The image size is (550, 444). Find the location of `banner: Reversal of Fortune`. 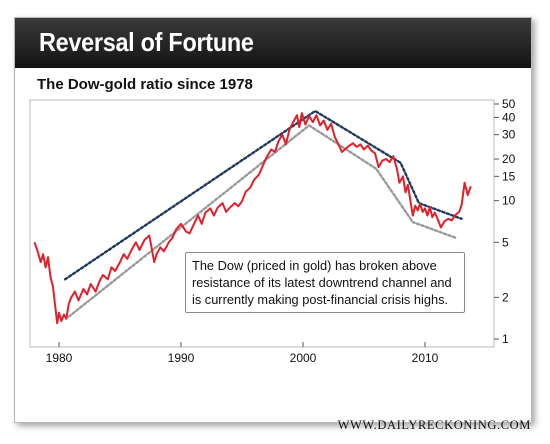

banner: Reversal of Fortune is located at coordinates (273, 43).